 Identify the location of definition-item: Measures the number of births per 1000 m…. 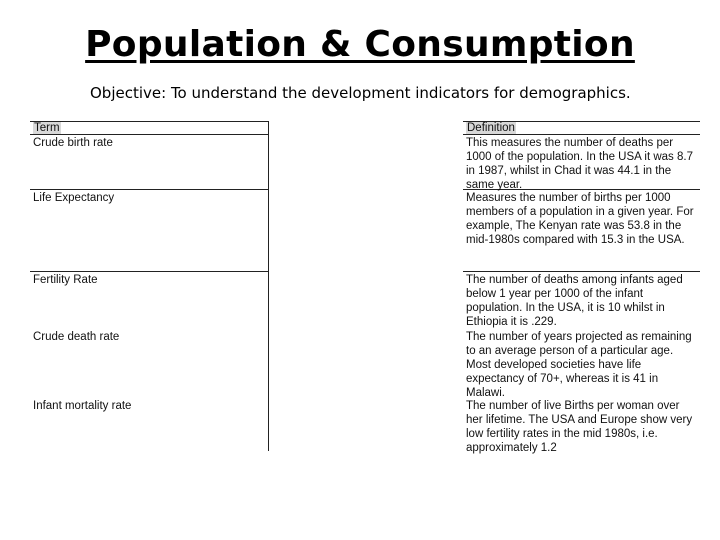
(580, 219).